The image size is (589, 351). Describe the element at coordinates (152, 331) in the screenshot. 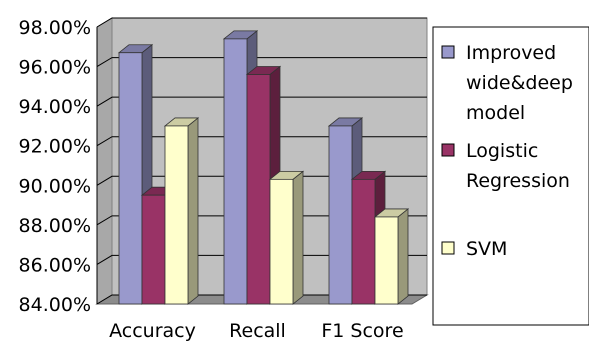

I see `x-tick-label: Accuracy` at that location.